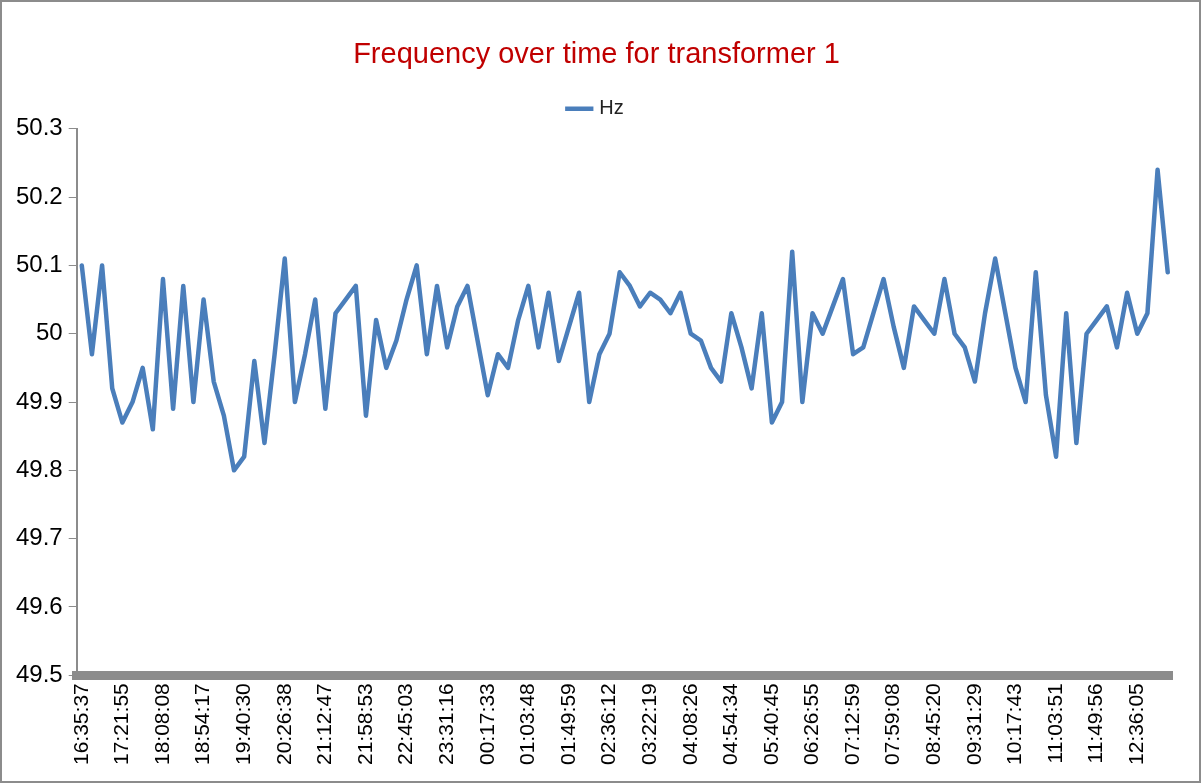 This screenshot has width=1201, height=783. What do you see at coordinates (730, 724) in the screenshot?
I see `x-tick-label: 04:54:34` at bounding box center [730, 724].